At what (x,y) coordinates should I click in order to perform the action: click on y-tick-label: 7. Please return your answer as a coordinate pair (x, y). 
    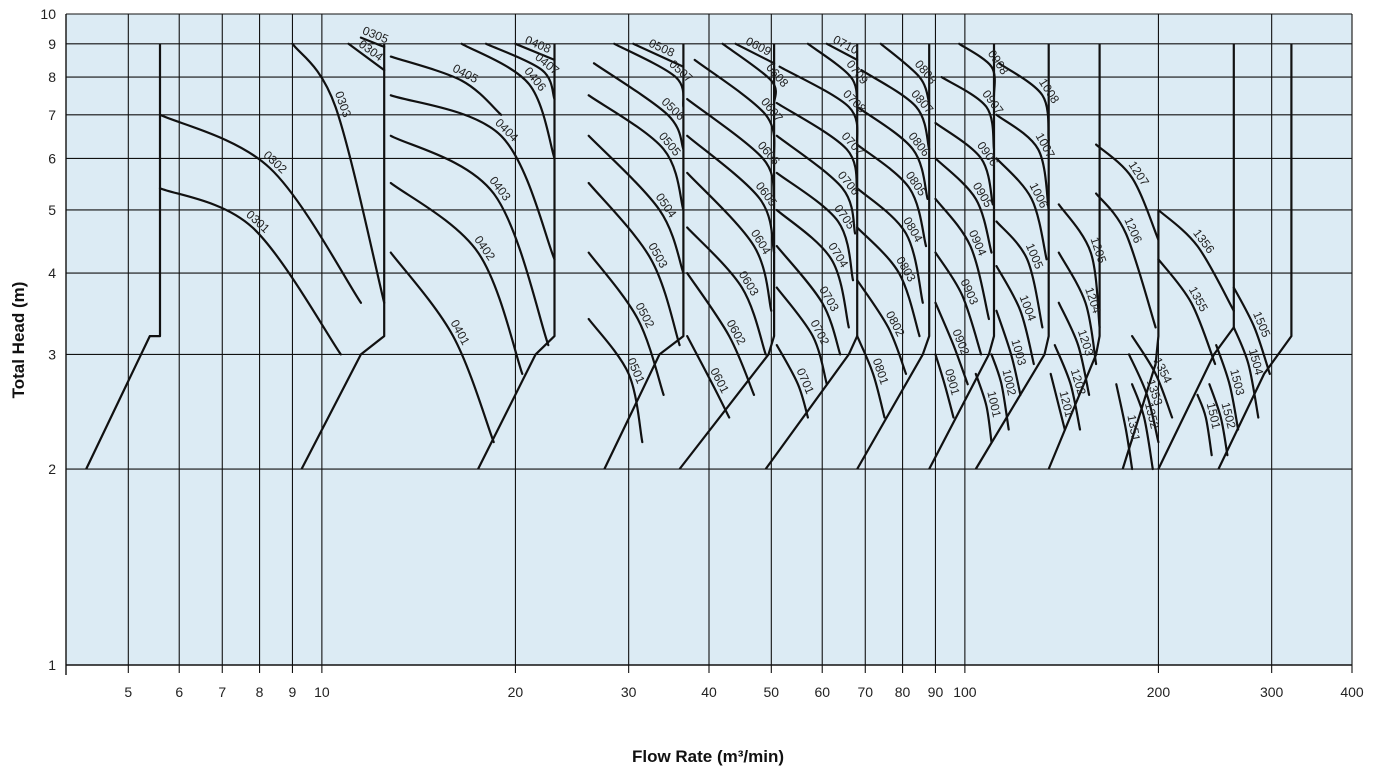
    Looking at the image, I should click on (52, 115).